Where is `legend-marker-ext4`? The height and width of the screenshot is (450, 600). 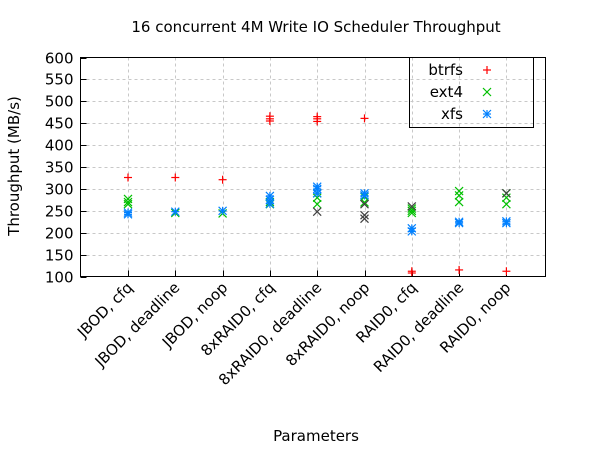 legend-marker-ext4 is located at coordinates (487, 92).